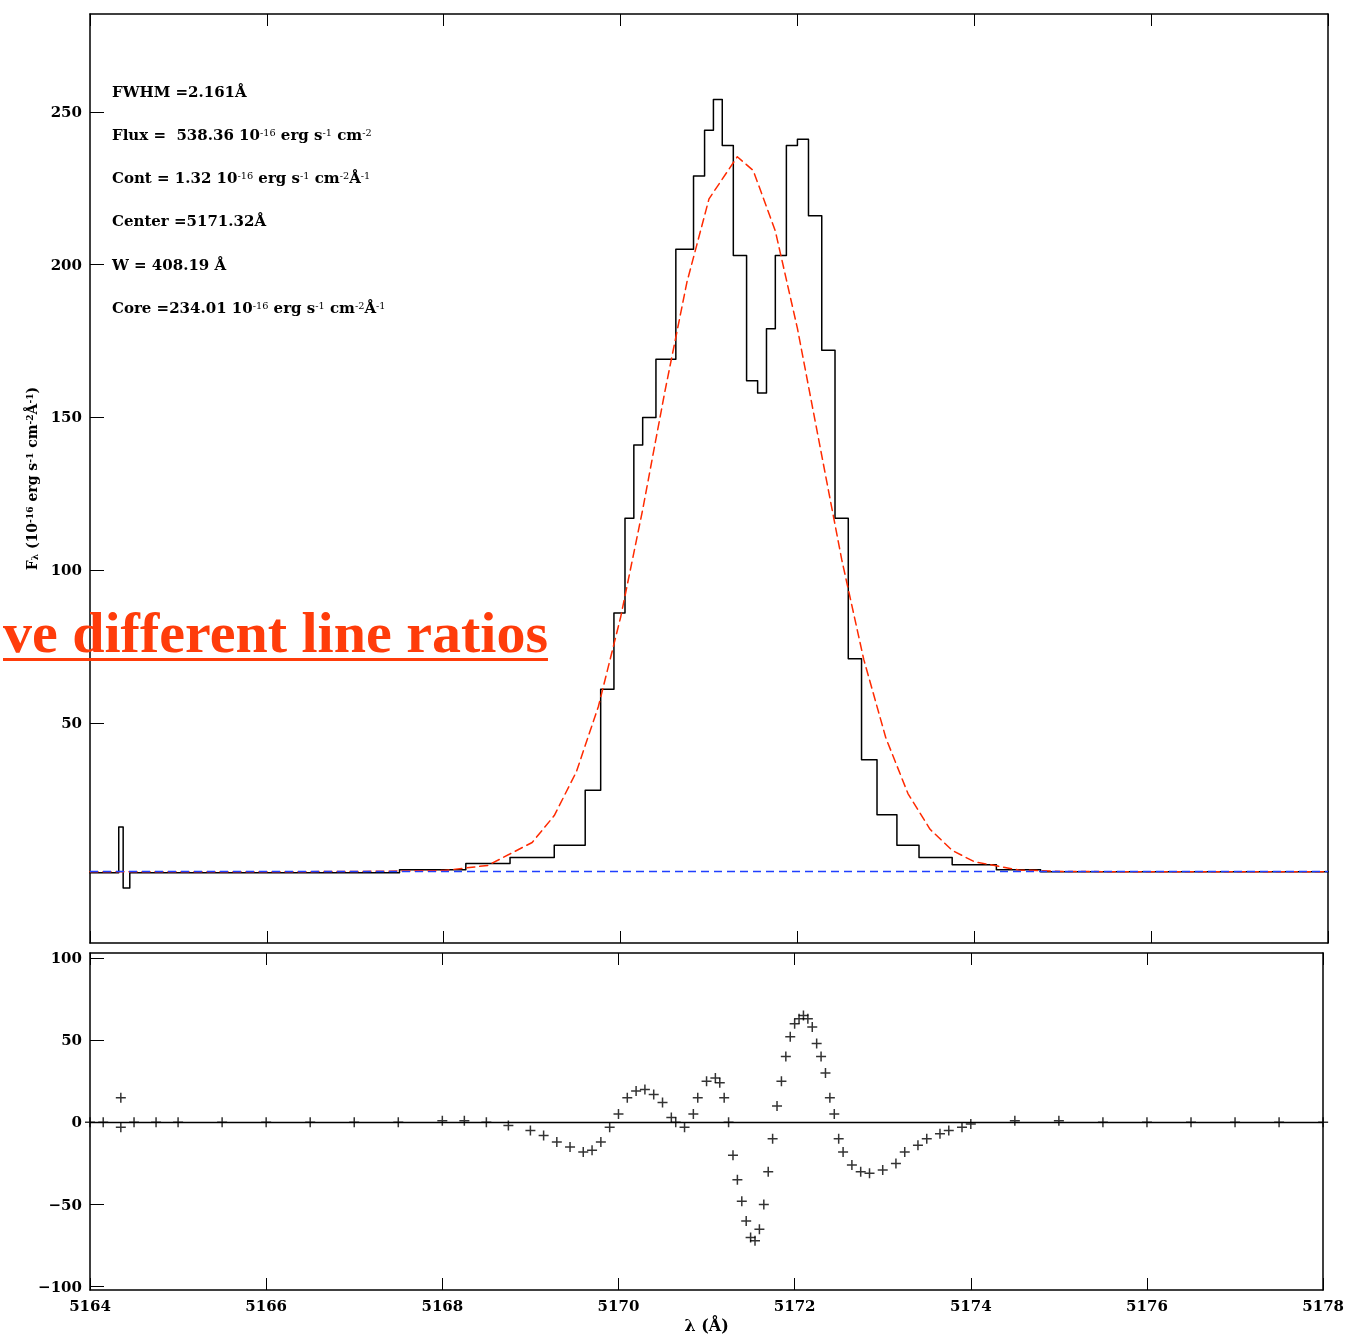 The height and width of the screenshot is (1342, 1347). Describe the element at coordinates (266, 1305) in the screenshot. I see `x-tick-label: 5166` at that location.